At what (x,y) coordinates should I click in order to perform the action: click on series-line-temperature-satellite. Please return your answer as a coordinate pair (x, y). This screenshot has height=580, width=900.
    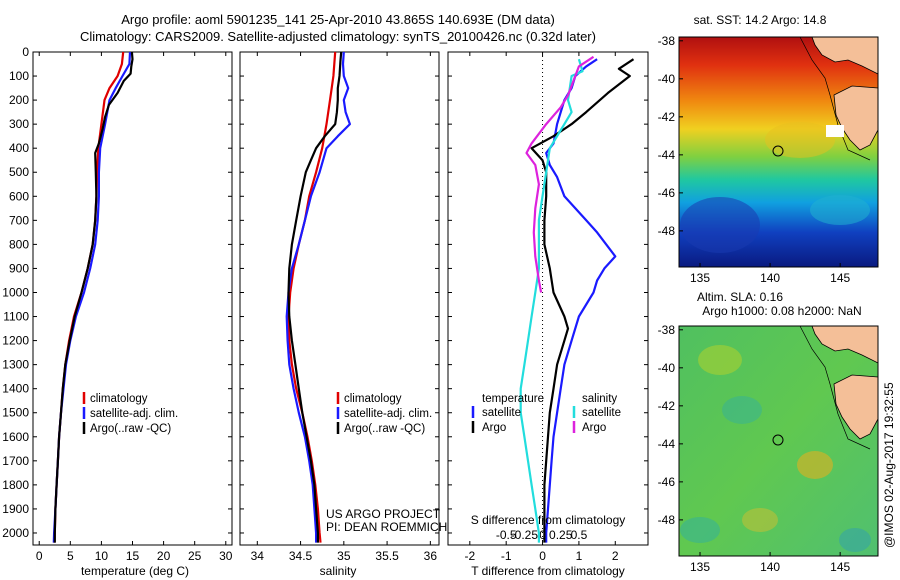
    Looking at the image, I should click on (581, 300).